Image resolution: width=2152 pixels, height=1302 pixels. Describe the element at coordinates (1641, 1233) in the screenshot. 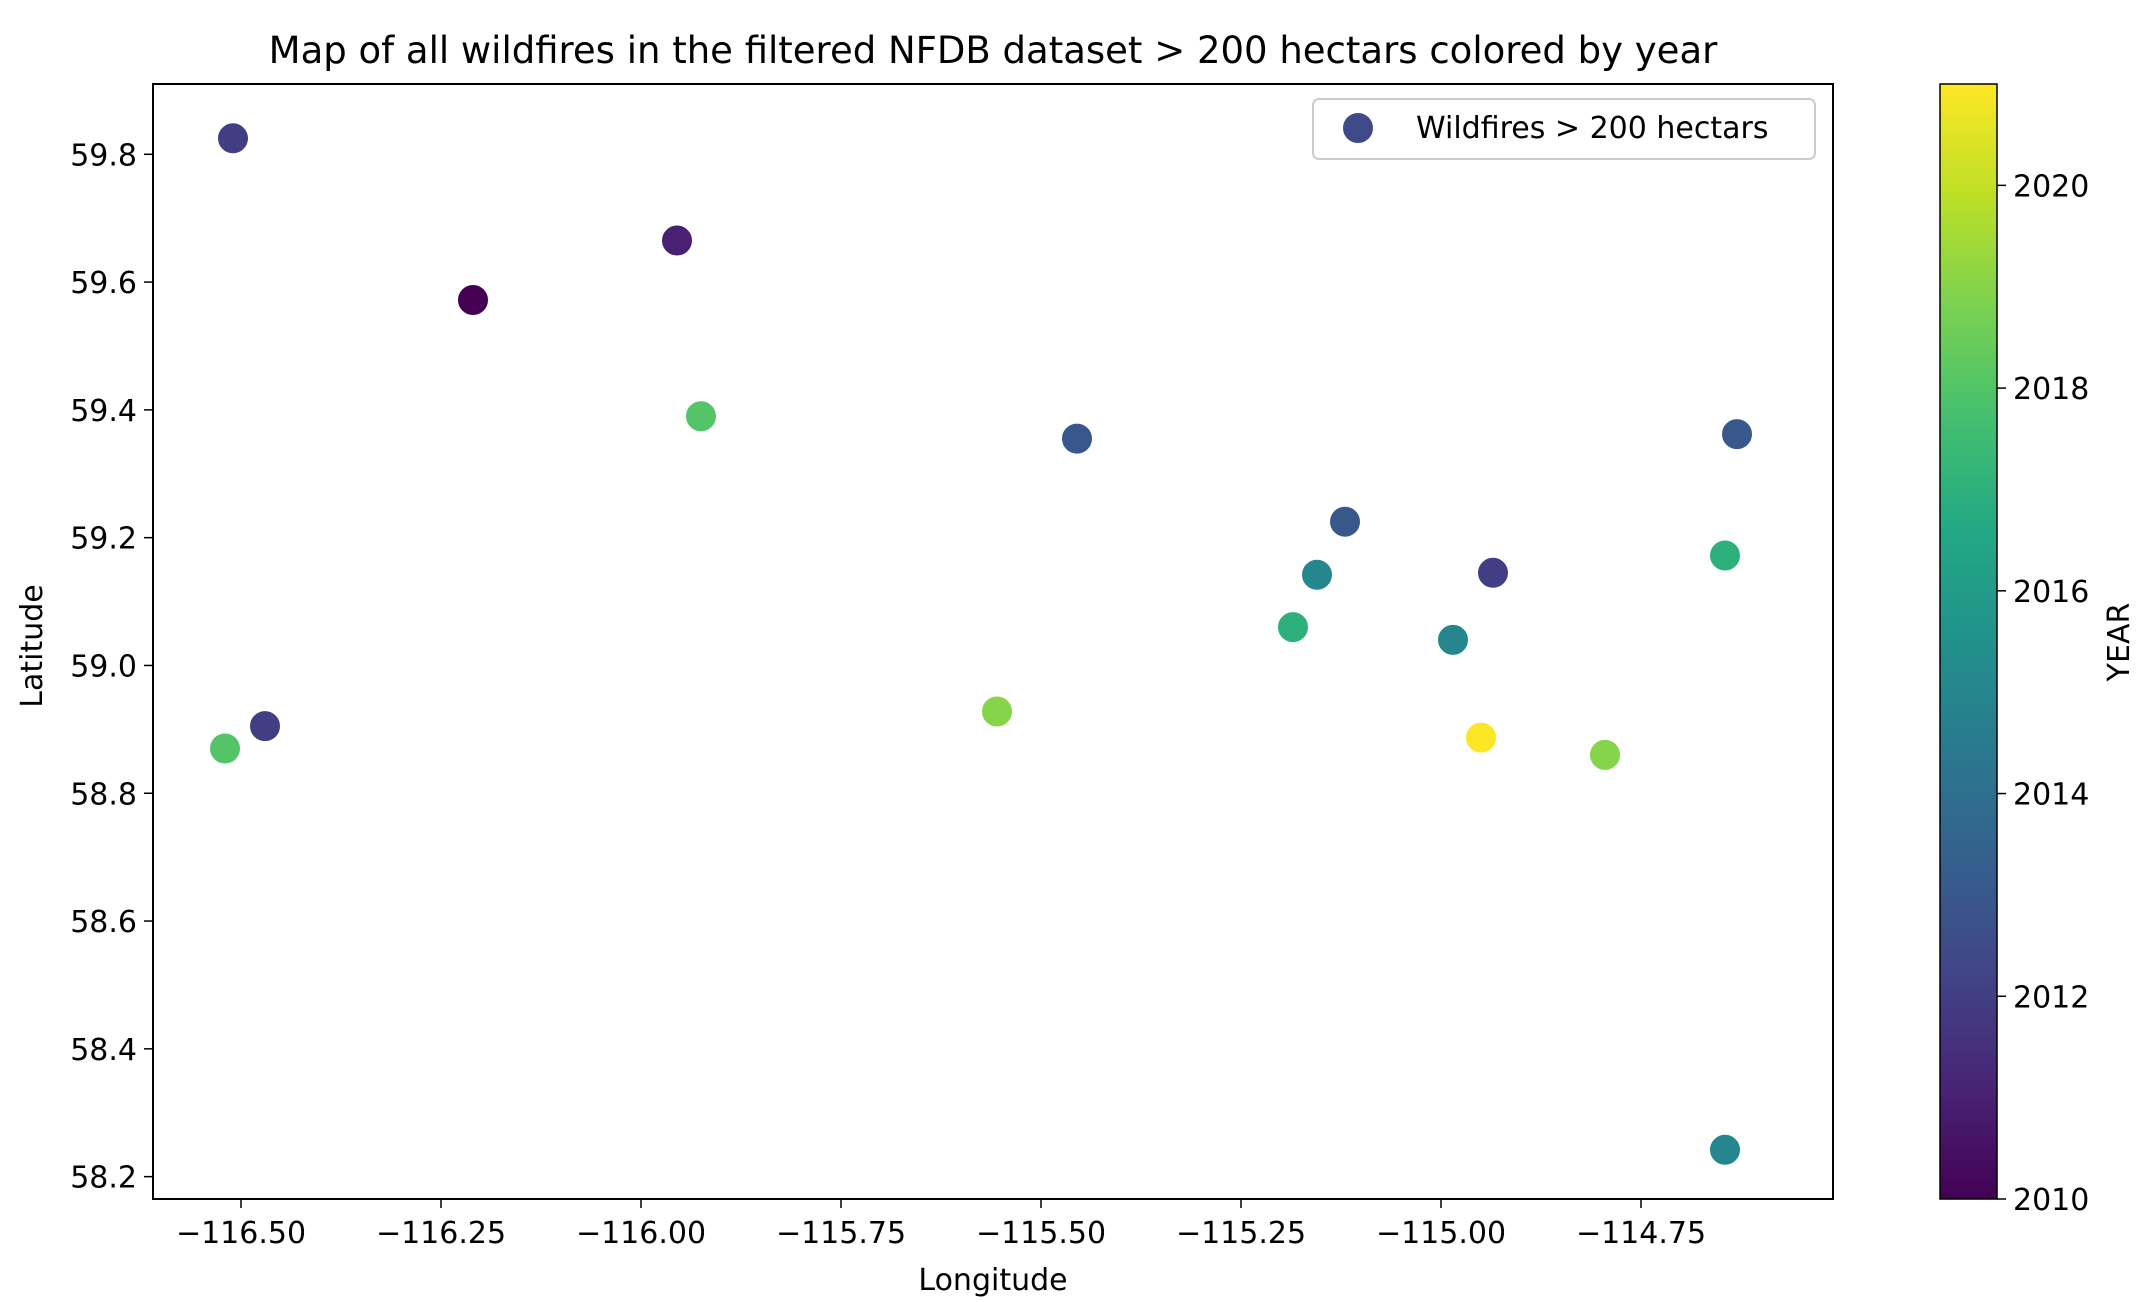

I see `x-tick-label: −114.75` at that location.